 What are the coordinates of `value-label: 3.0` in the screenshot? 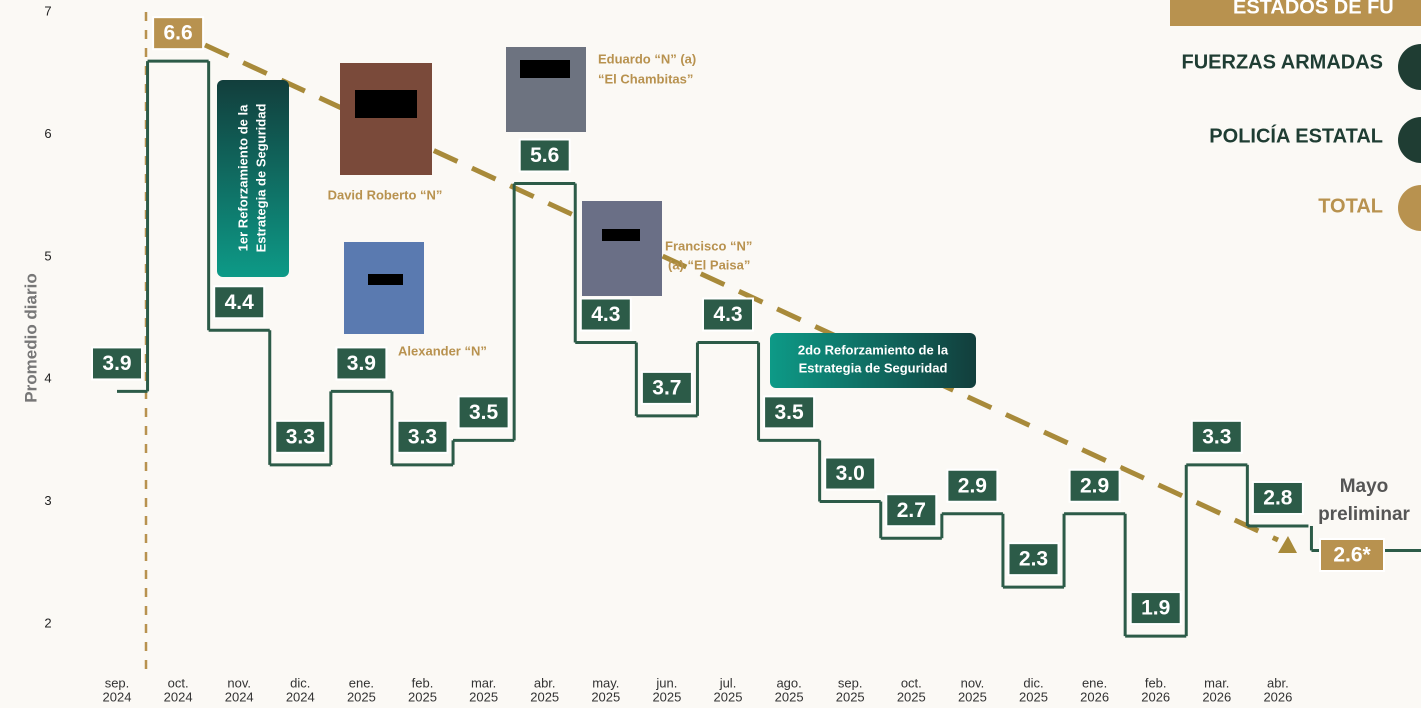 It's located at (850, 473).